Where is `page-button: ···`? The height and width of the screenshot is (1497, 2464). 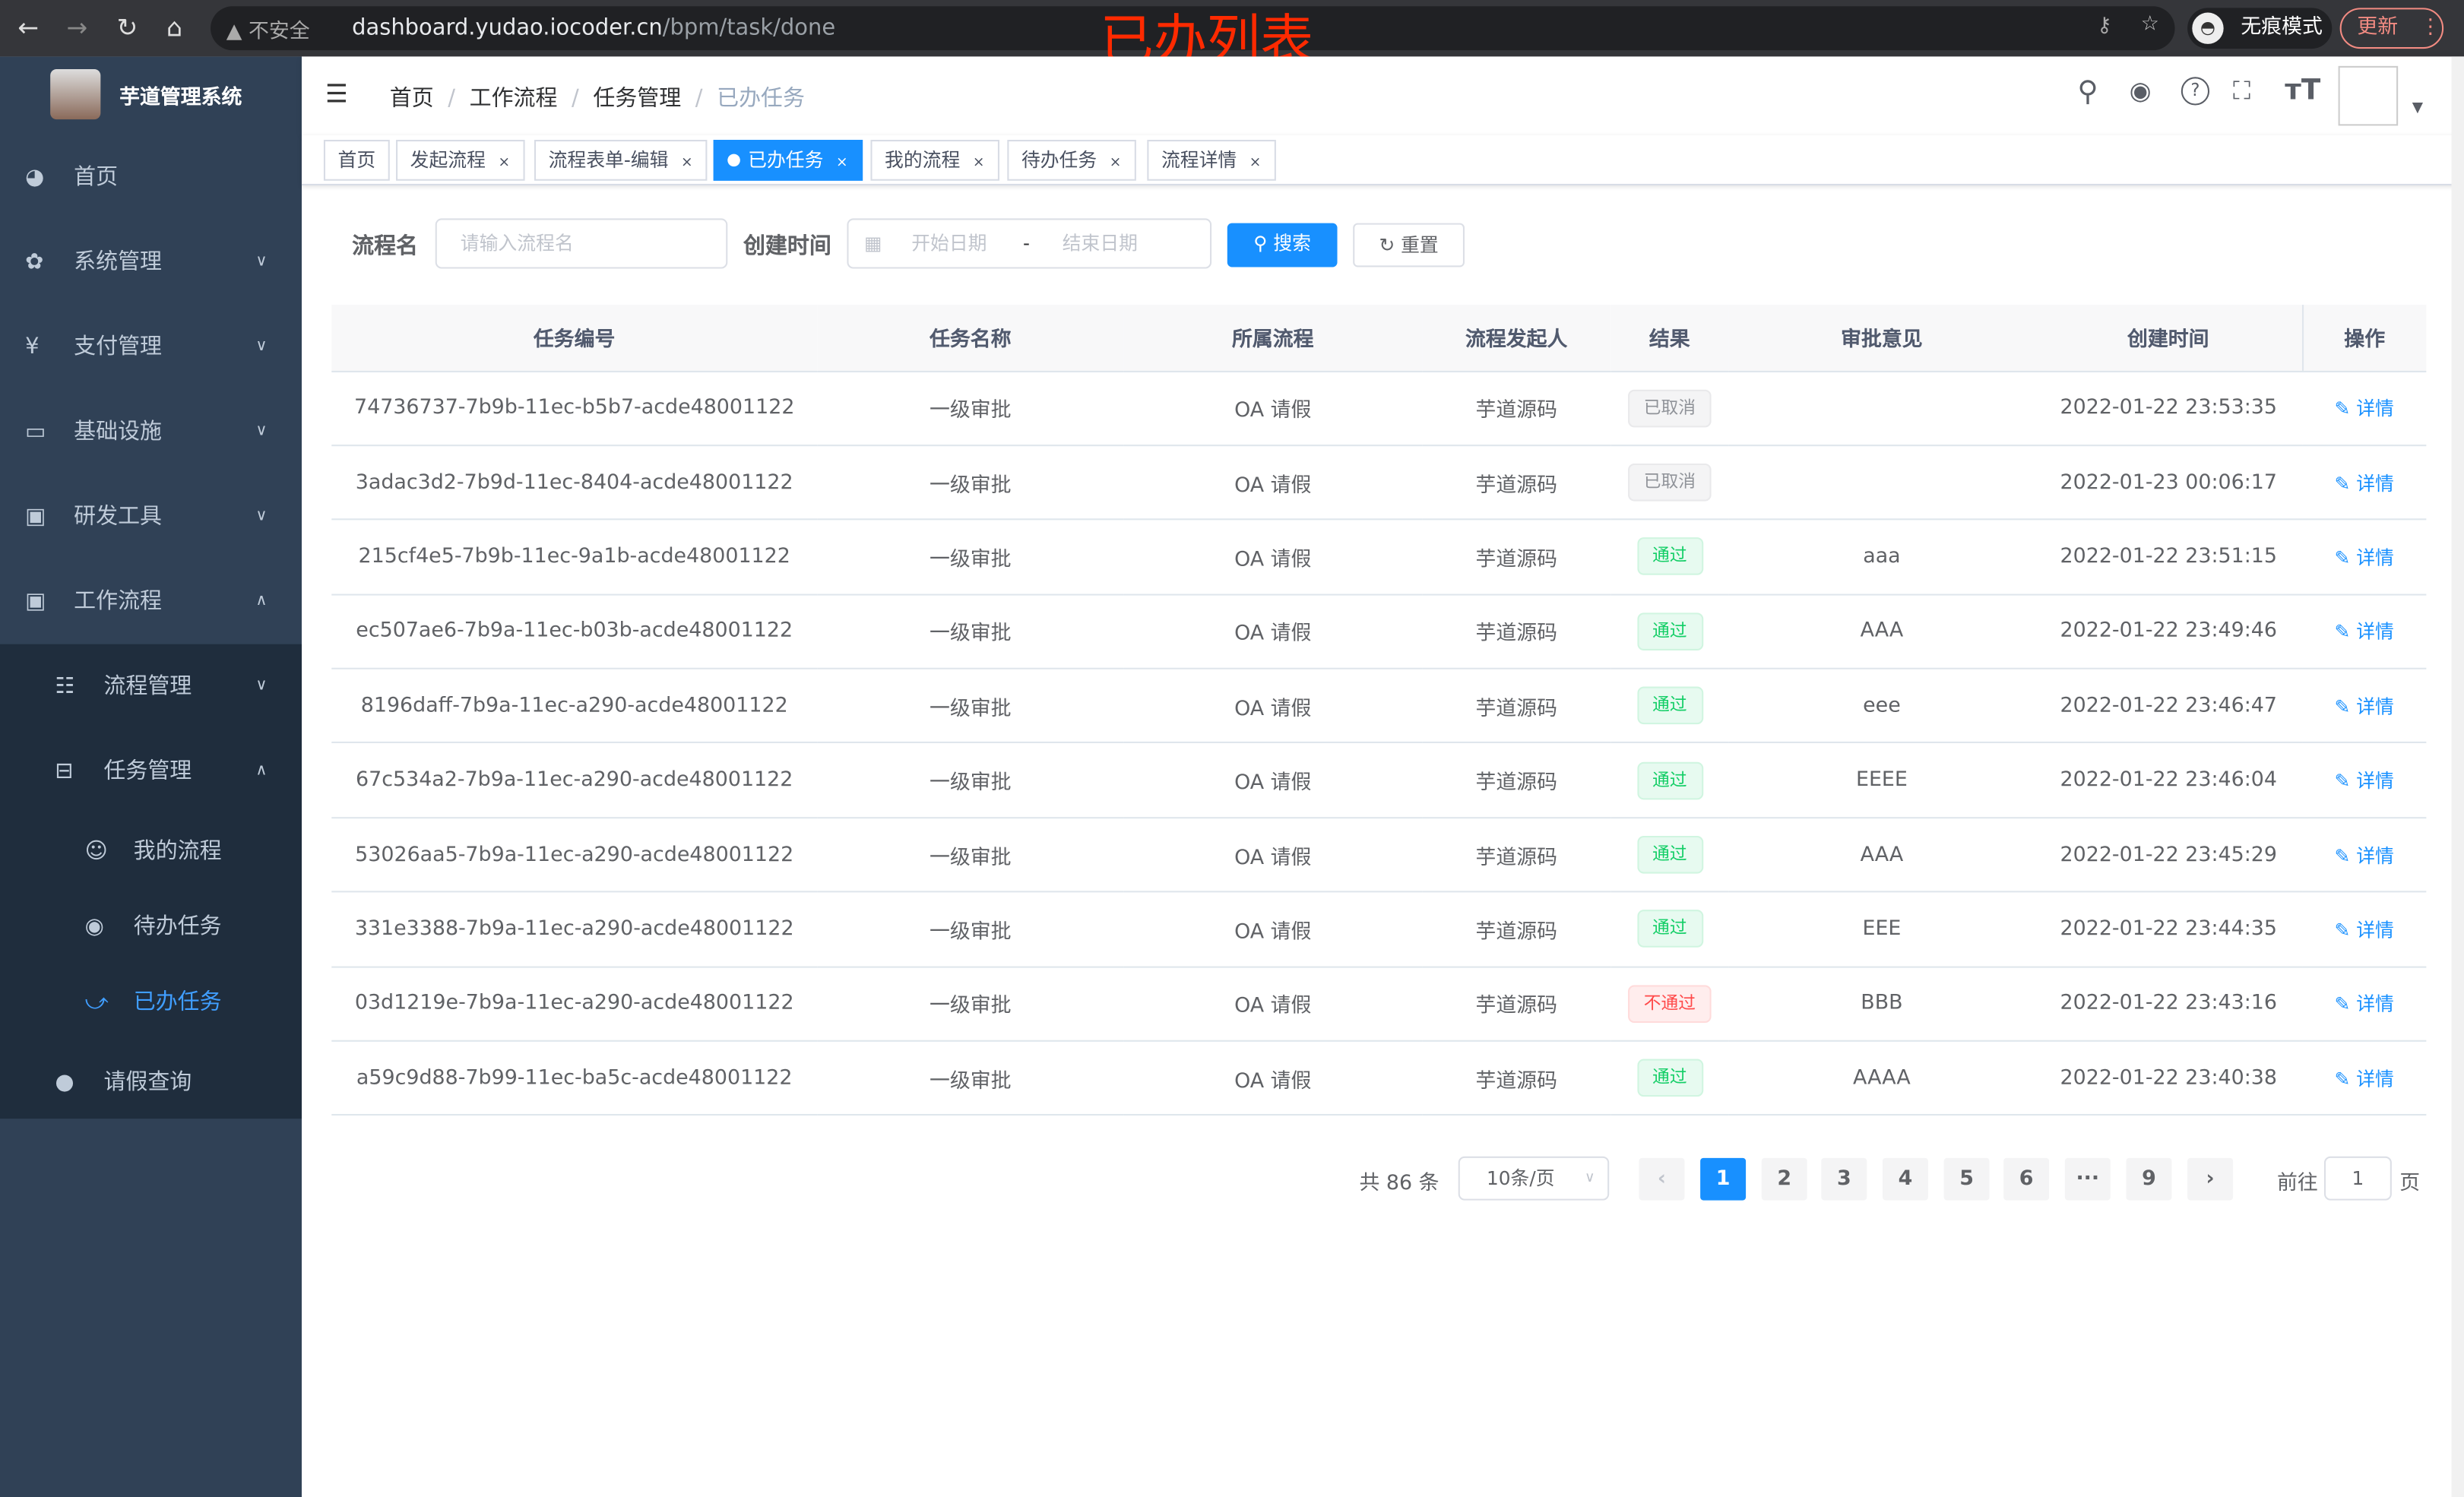 page-button: ··· is located at coordinates (2087, 1179).